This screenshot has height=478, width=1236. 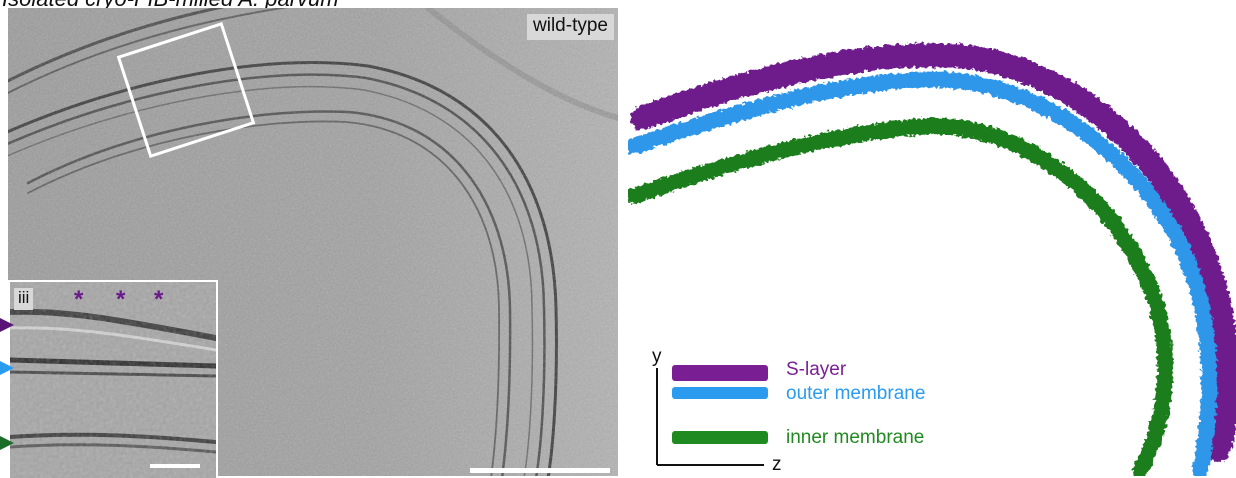 What do you see at coordinates (816, 369) in the screenshot?
I see `s-layer-legend-label: S-layer` at bounding box center [816, 369].